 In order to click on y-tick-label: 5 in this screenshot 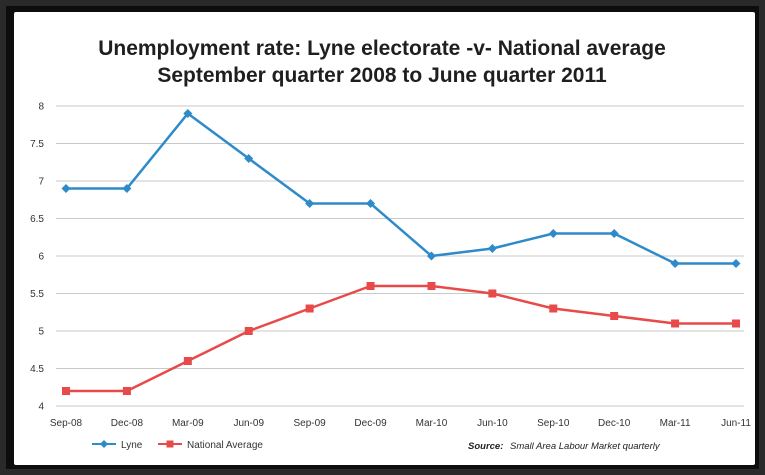, I will do `click(41, 332)`.